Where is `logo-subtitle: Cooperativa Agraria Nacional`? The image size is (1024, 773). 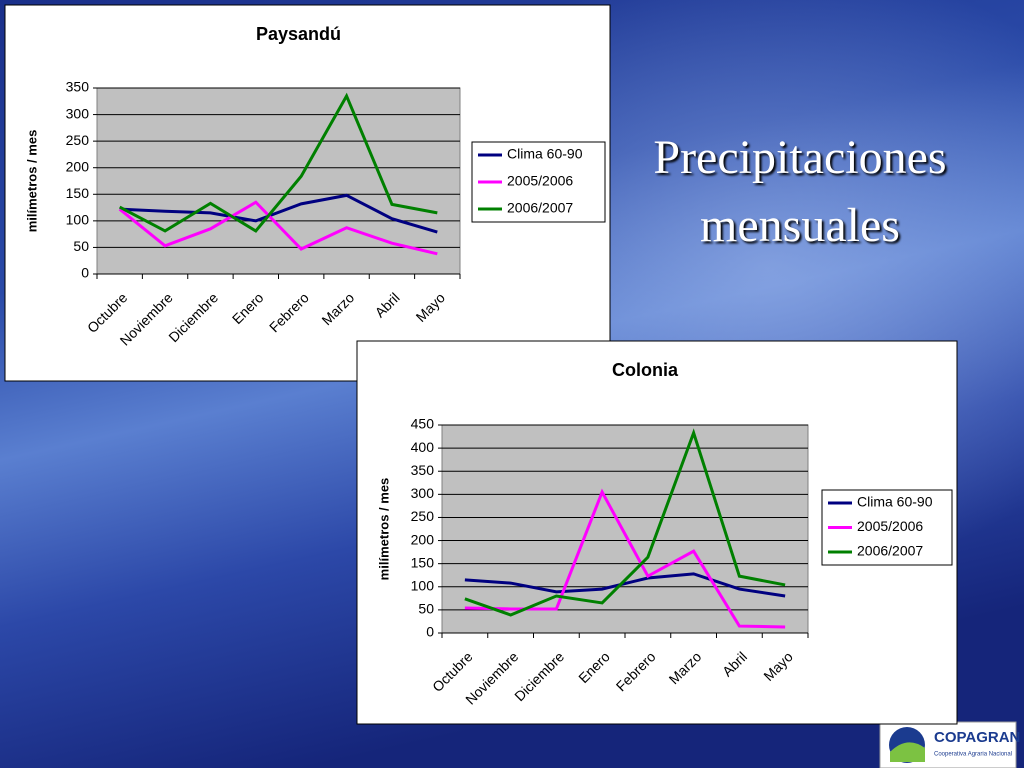
logo-subtitle: Cooperativa Agraria Nacional is located at coordinates (973, 755).